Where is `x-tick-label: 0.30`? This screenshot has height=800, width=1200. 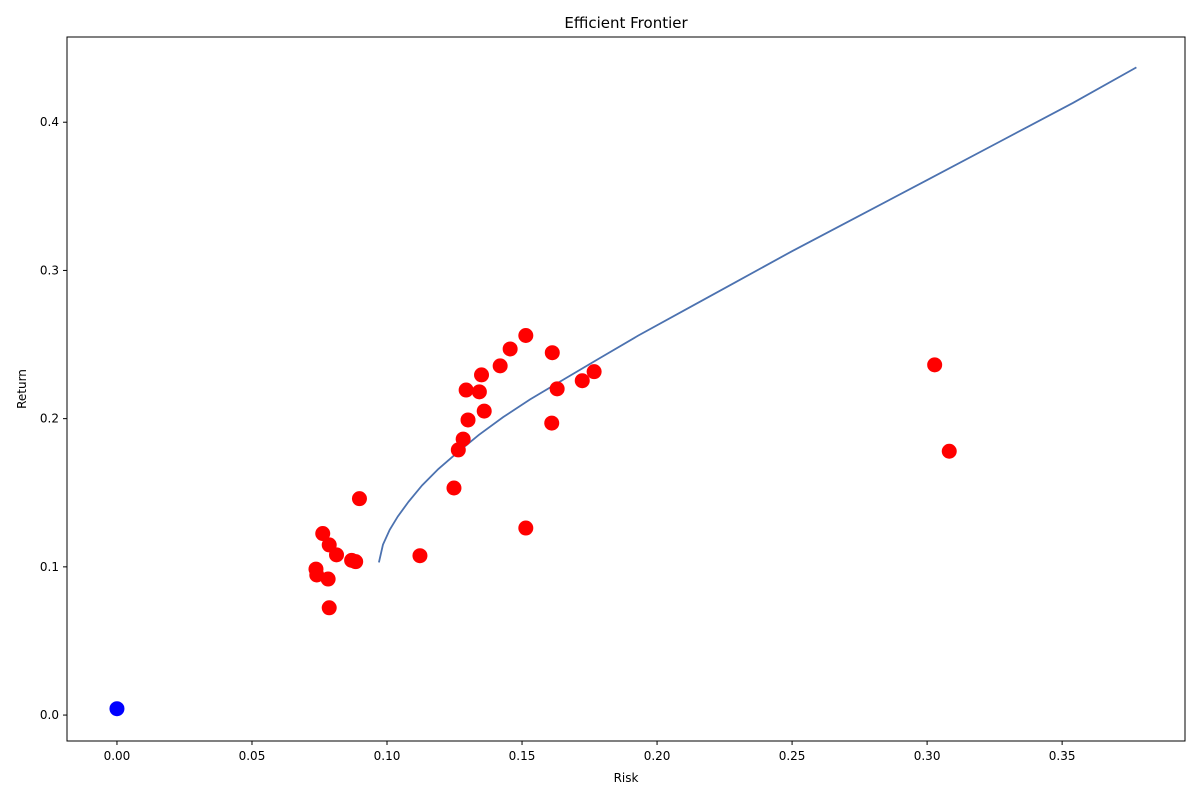 x-tick-label: 0.30 is located at coordinates (927, 756).